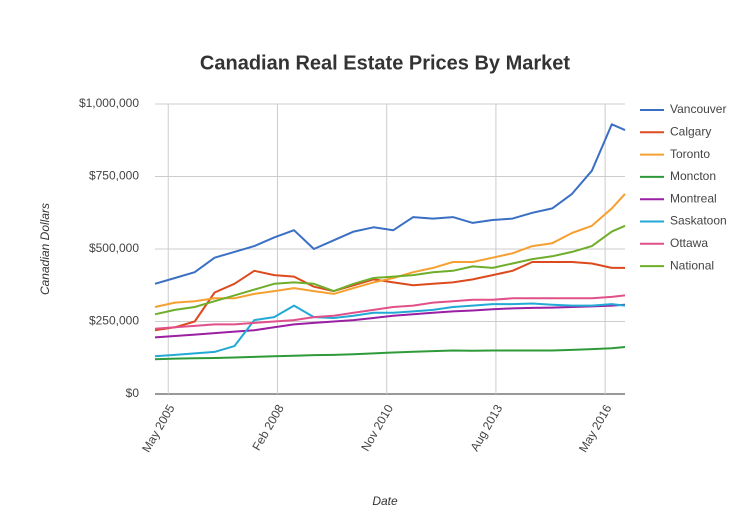 The width and height of the screenshot is (752, 524). I want to click on legend-label: Montreal, so click(693, 198).